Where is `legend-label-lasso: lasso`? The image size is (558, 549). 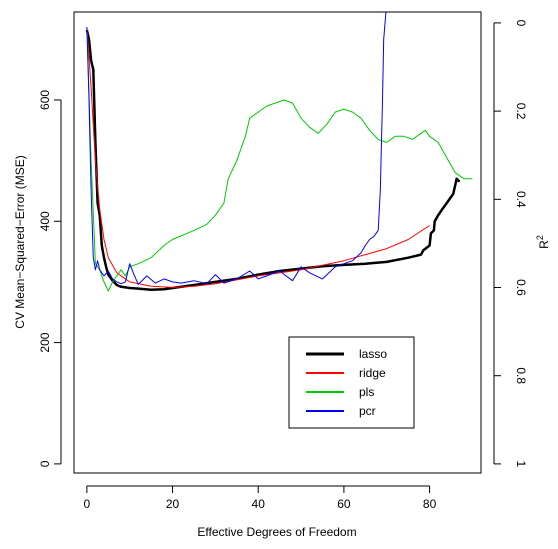
legend-label-lasso: lasso is located at coordinates (373, 354).